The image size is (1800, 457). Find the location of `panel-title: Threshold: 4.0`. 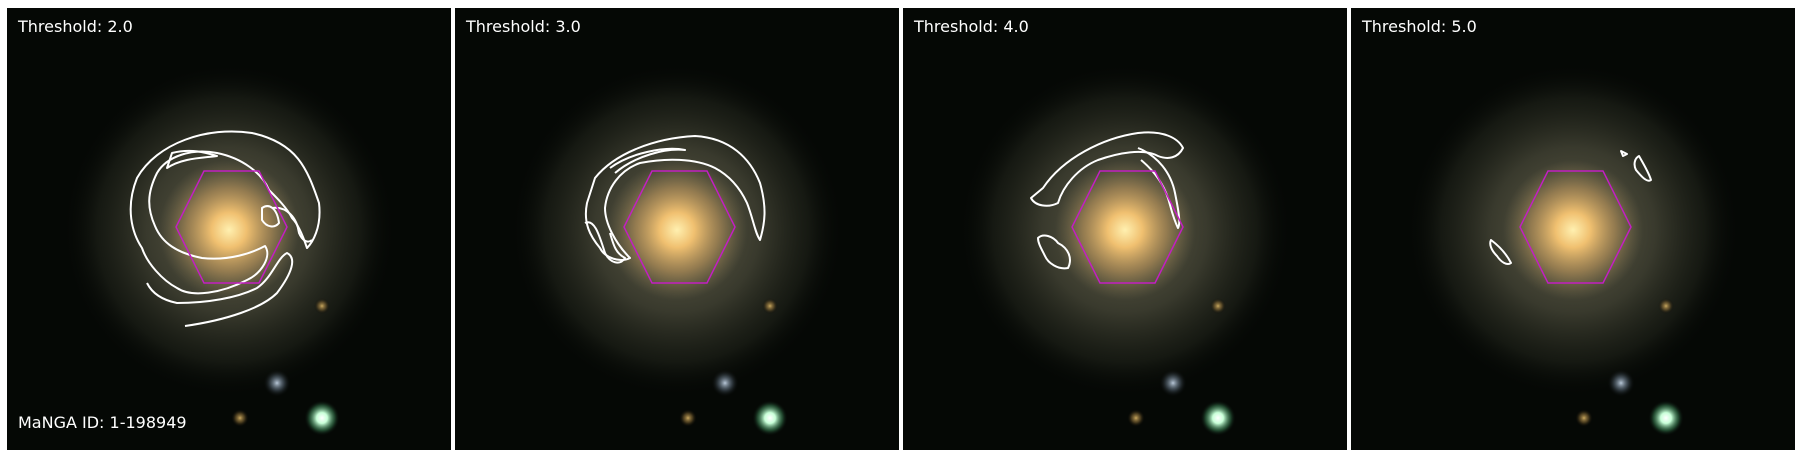

panel-title: Threshold: 4.0 is located at coordinates (971, 26).